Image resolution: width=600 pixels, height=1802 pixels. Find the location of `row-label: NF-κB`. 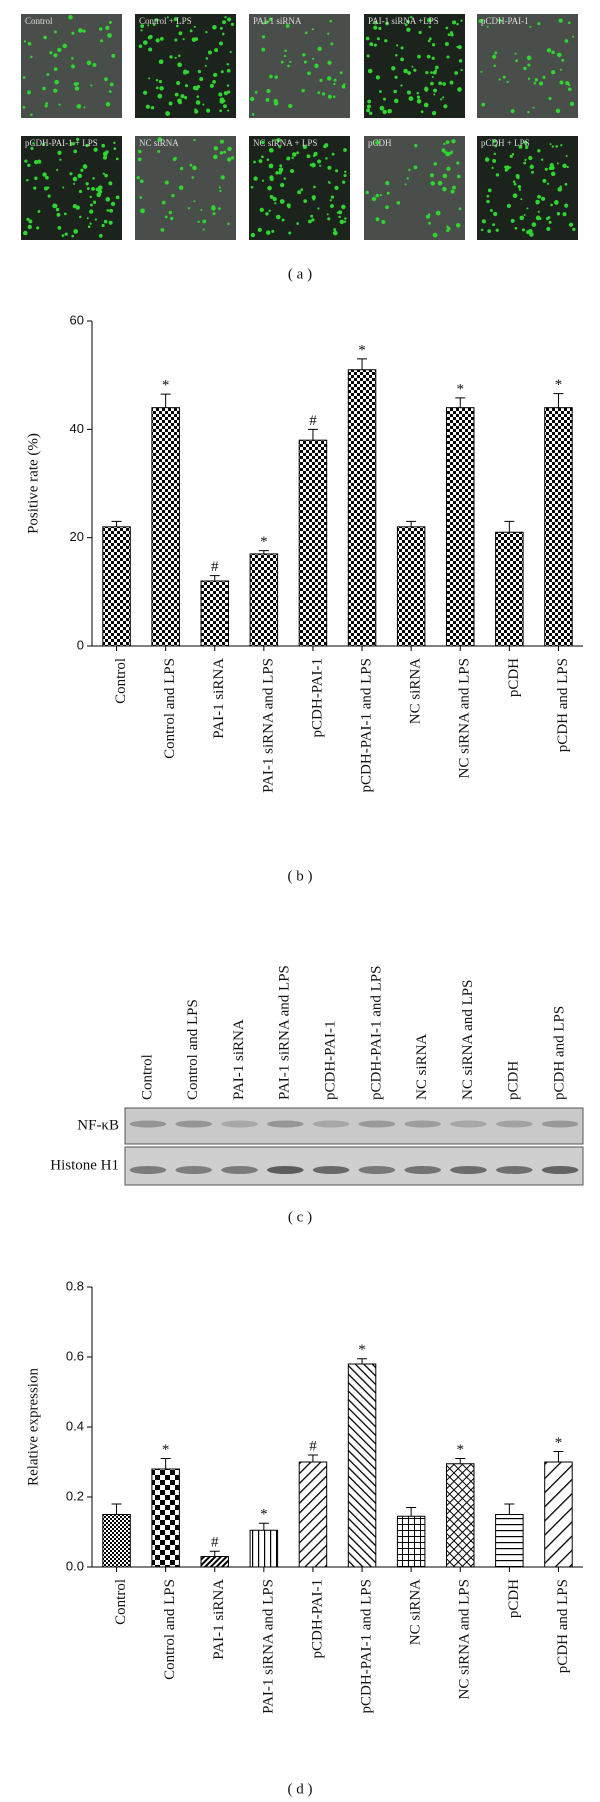

row-label: NF-κB is located at coordinates (98, 1125).